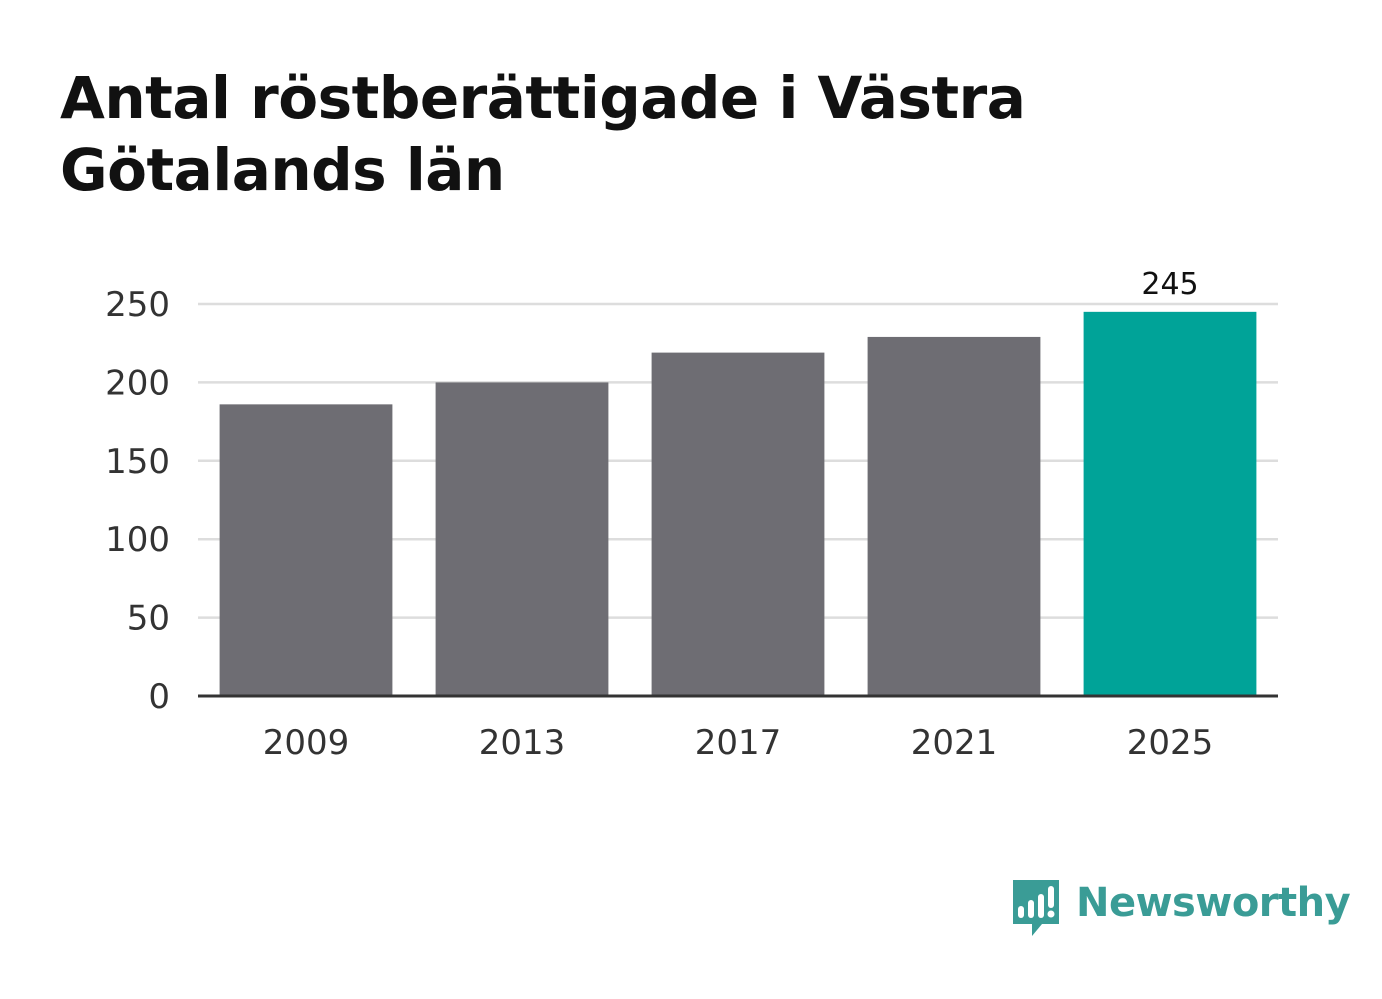  I want to click on x-axis-ticks: 2009 2013 2017 2021 2025, so click(738, 743).